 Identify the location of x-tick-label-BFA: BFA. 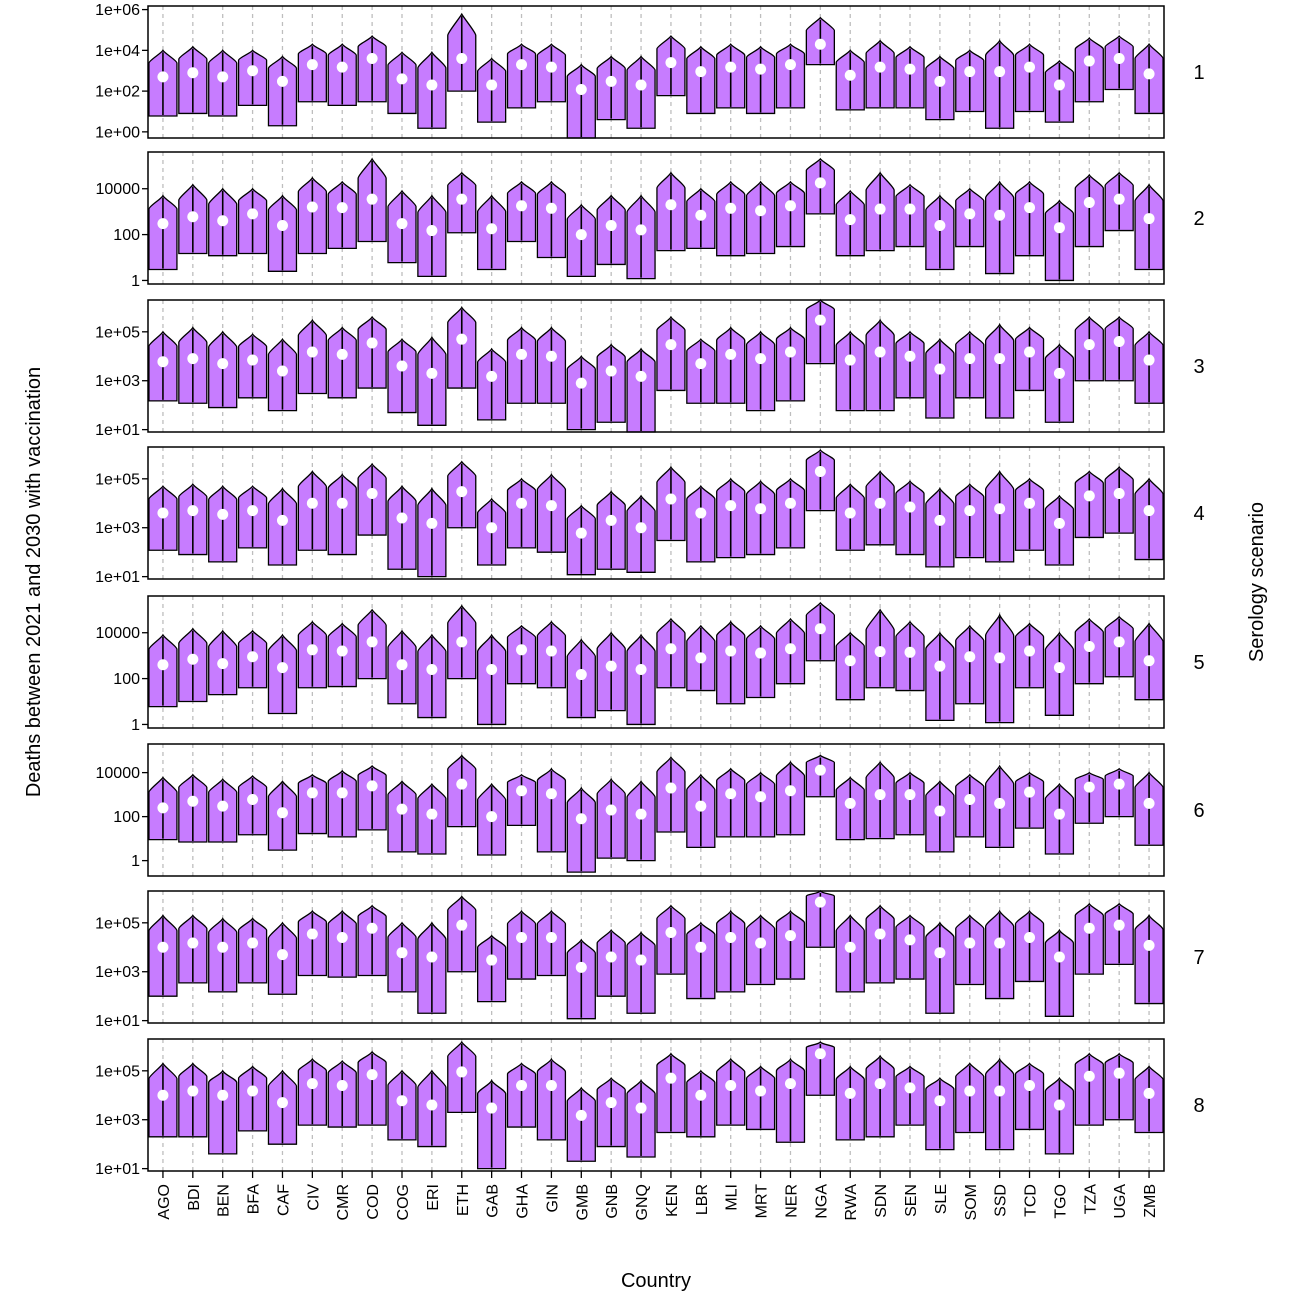
(254, 1199).